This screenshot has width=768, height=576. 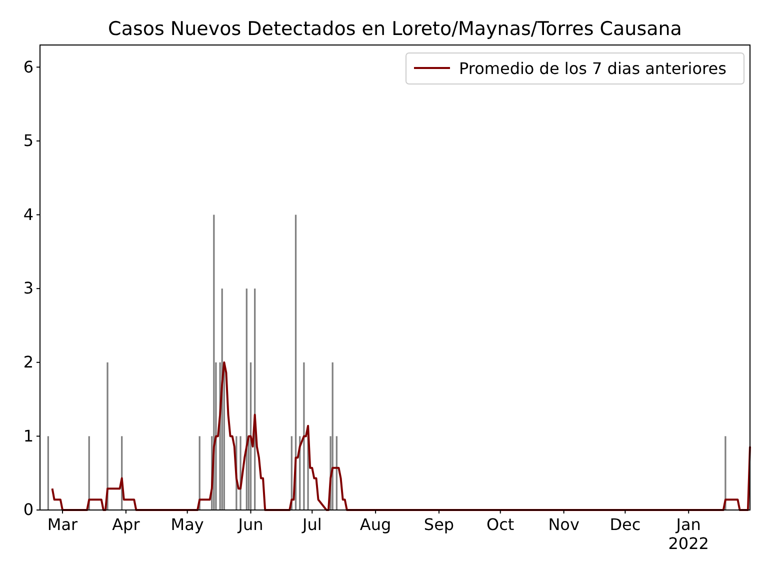 What do you see at coordinates (376, 524) in the screenshot?
I see `x-tick-label: Aug` at bounding box center [376, 524].